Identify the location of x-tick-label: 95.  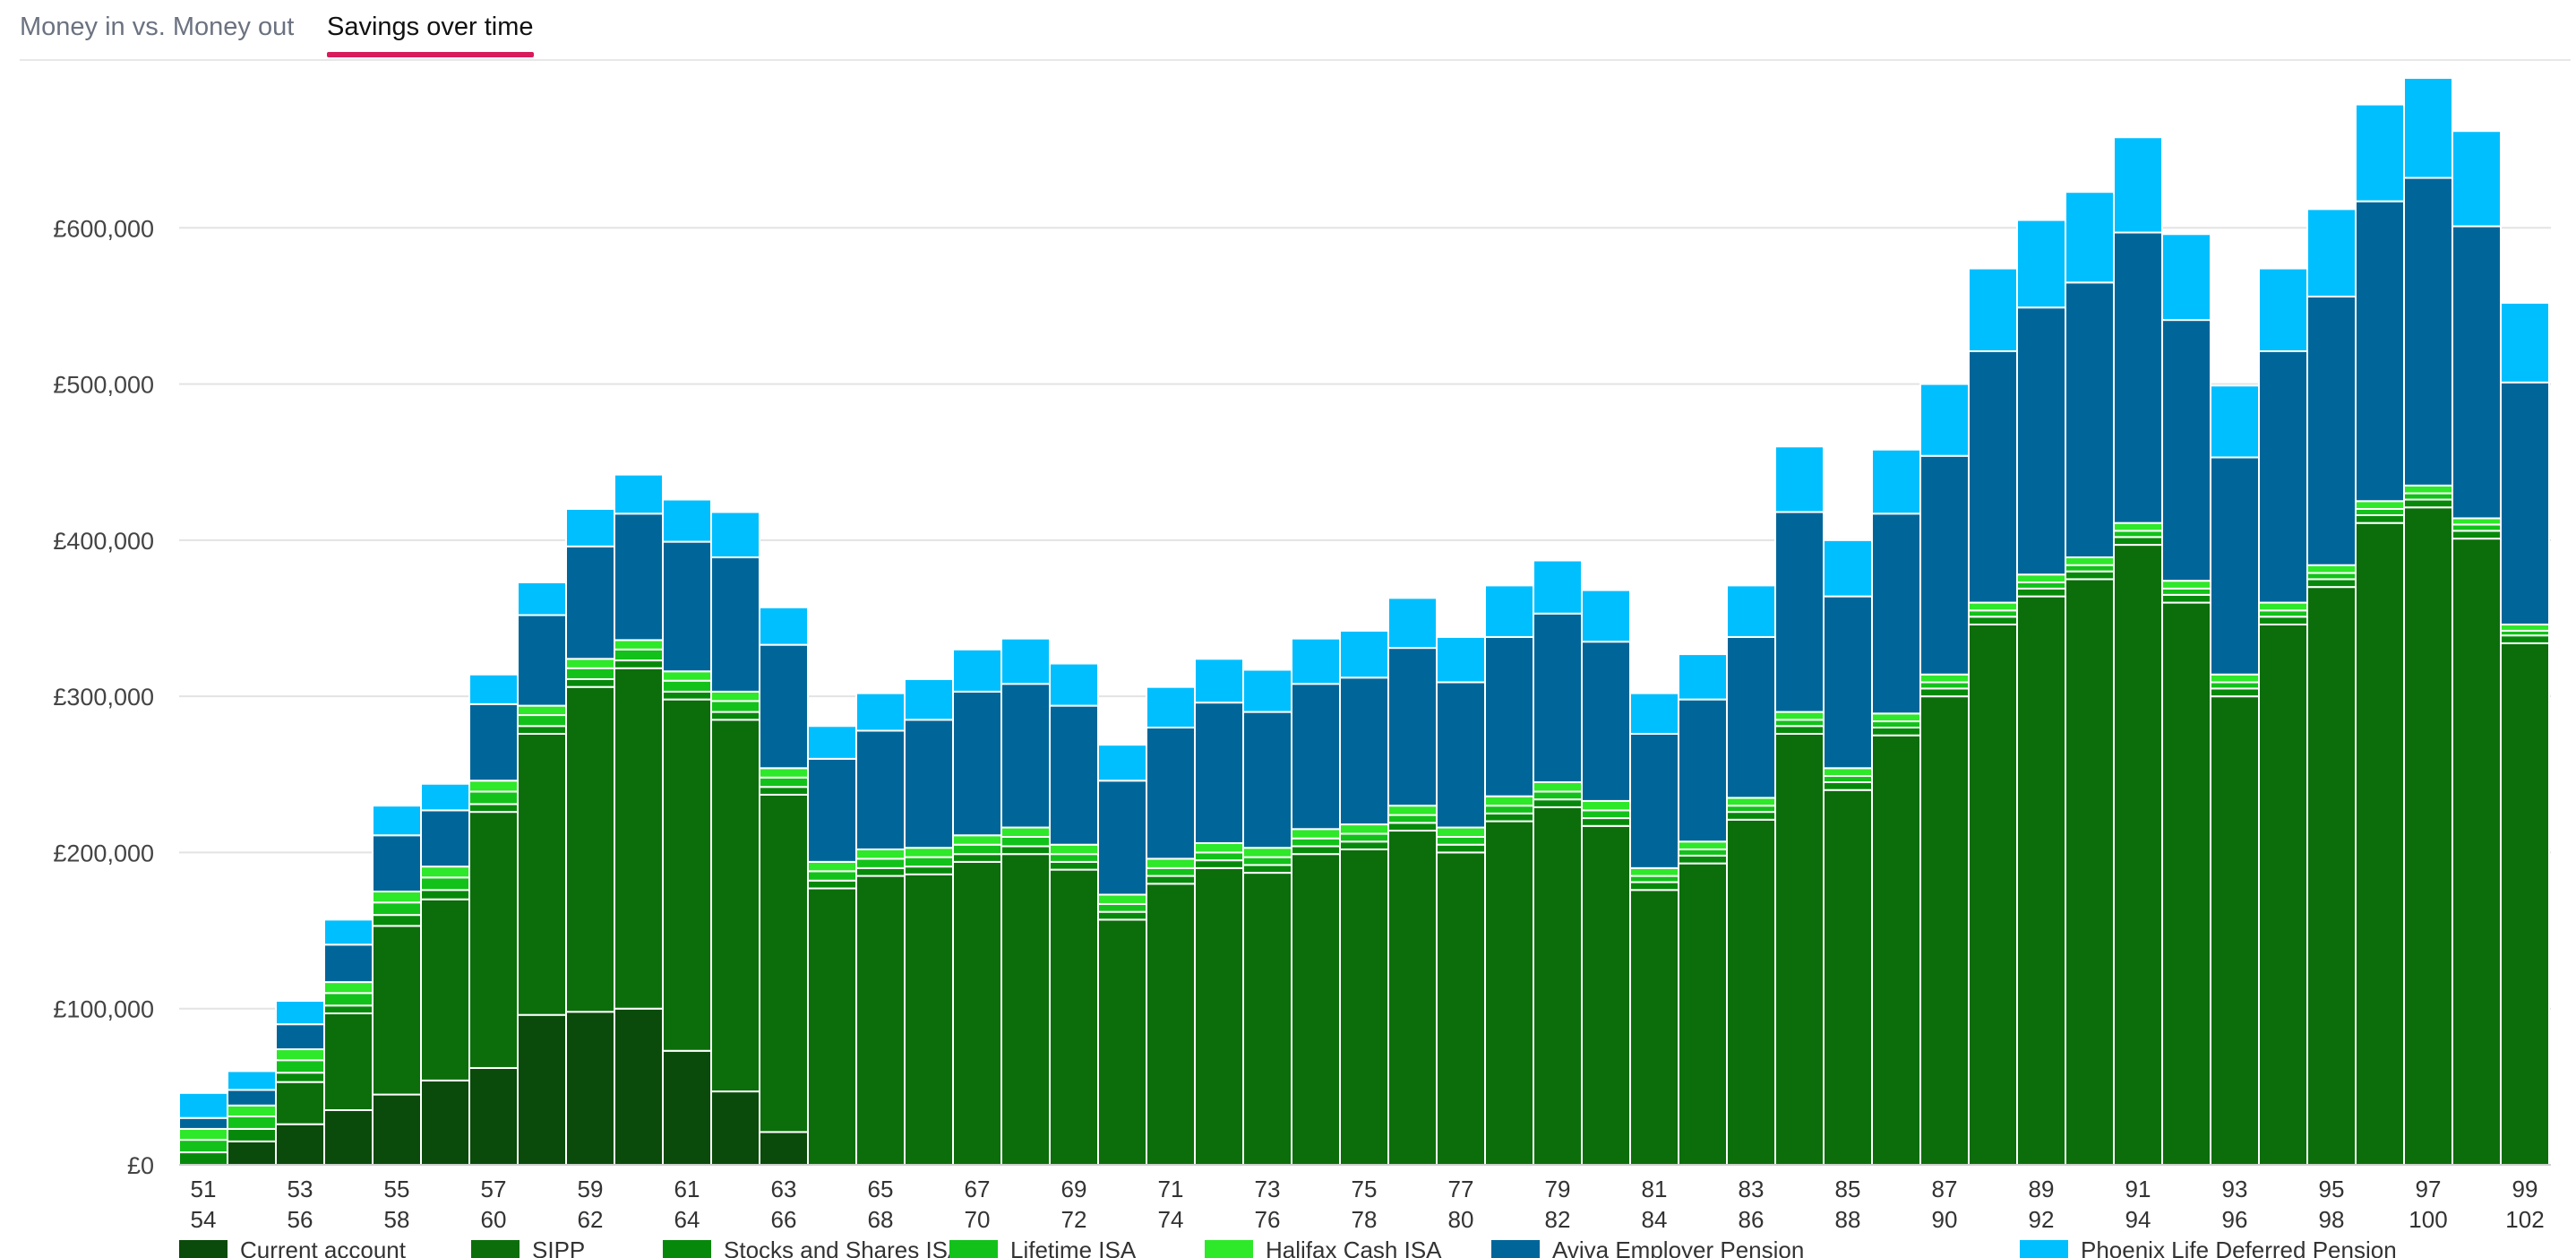
(2332, 1189).